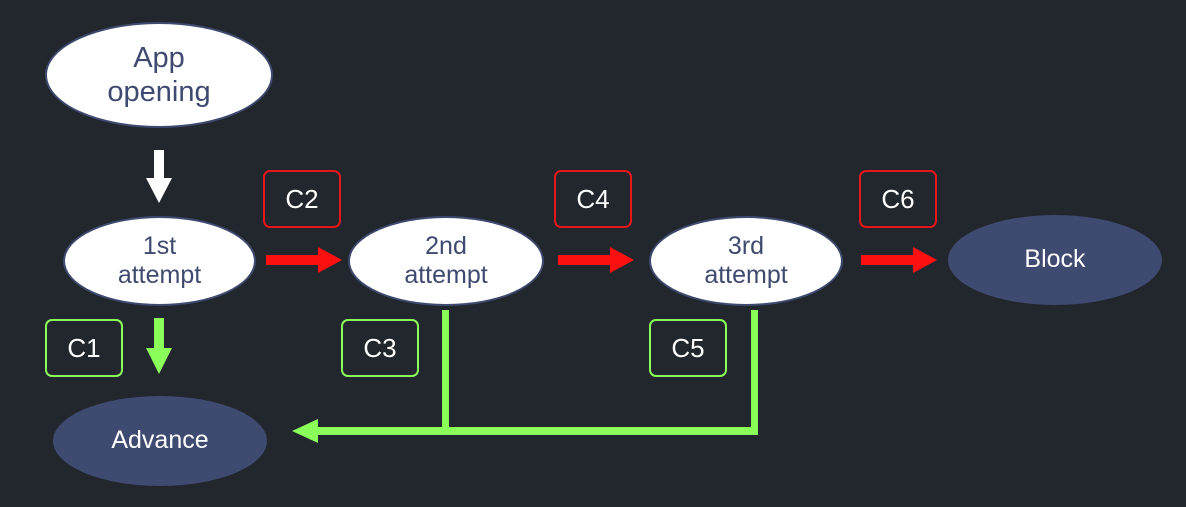 The height and width of the screenshot is (507, 1186). I want to click on node-advance-label: Advance, so click(160, 440).